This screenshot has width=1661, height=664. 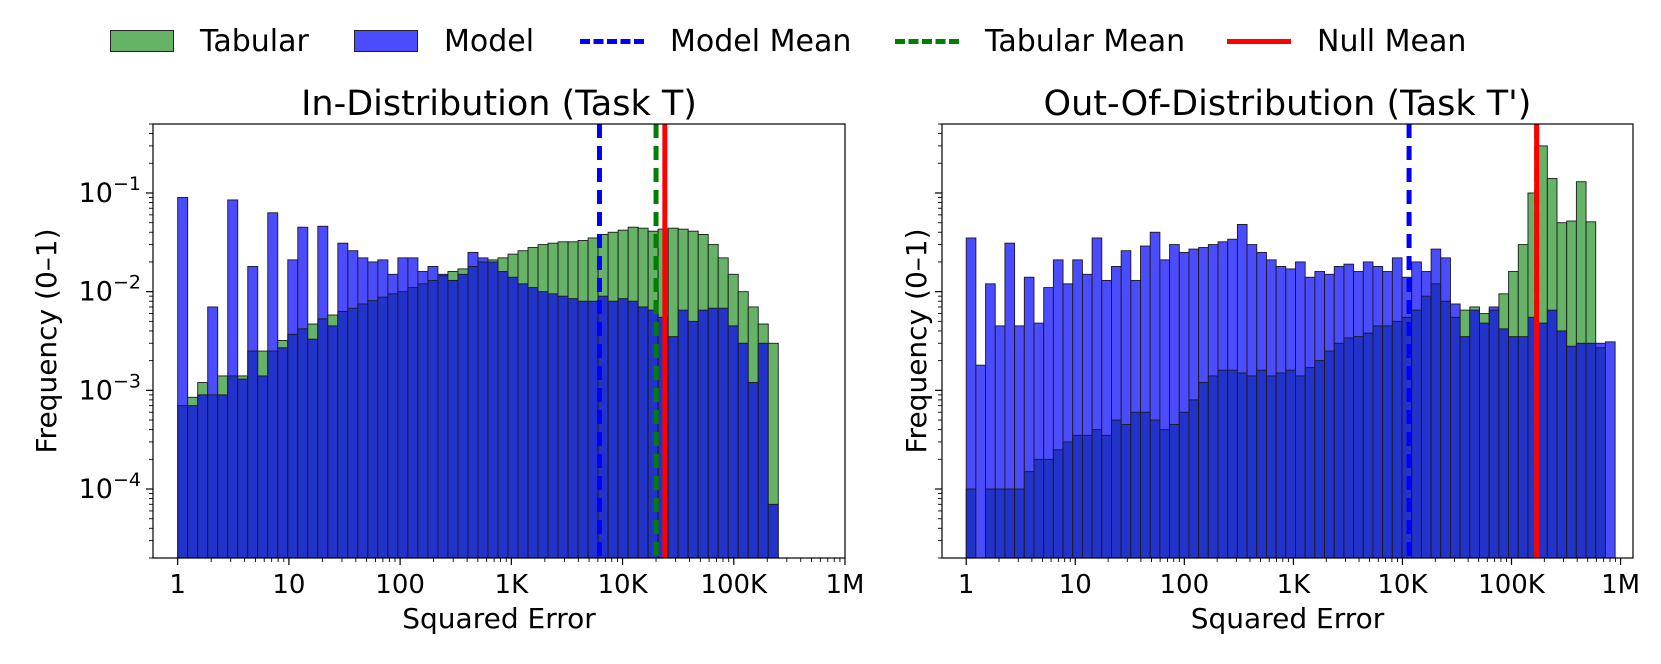 What do you see at coordinates (254, 41) in the screenshot?
I see `legend-label-tabular: Tabular` at bounding box center [254, 41].